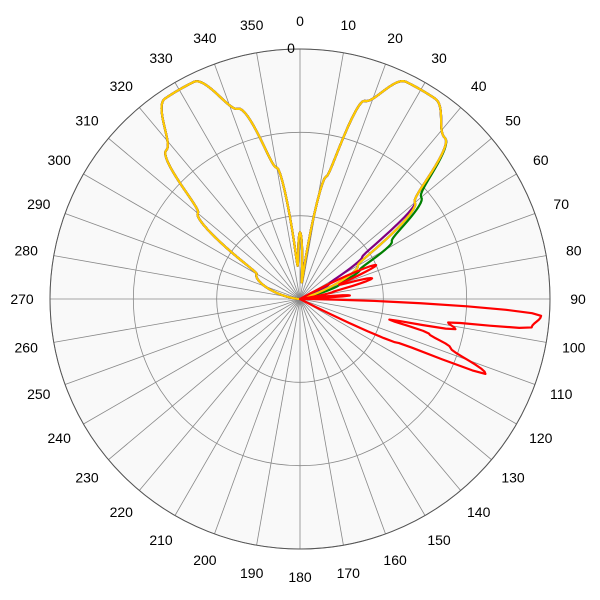 The height and width of the screenshot is (600, 600). I want to click on angle-tick-label: 120, so click(541, 438).